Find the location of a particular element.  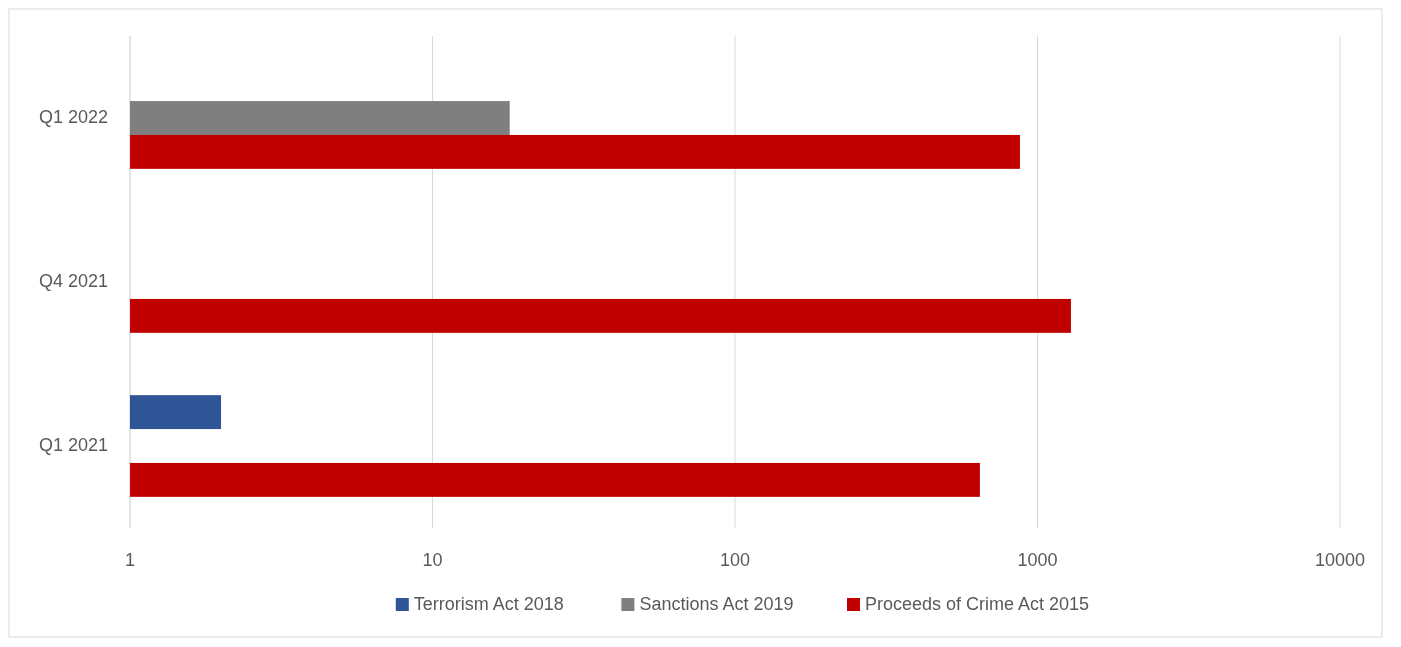

x-tick-label: 1 is located at coordinates (130, 560).